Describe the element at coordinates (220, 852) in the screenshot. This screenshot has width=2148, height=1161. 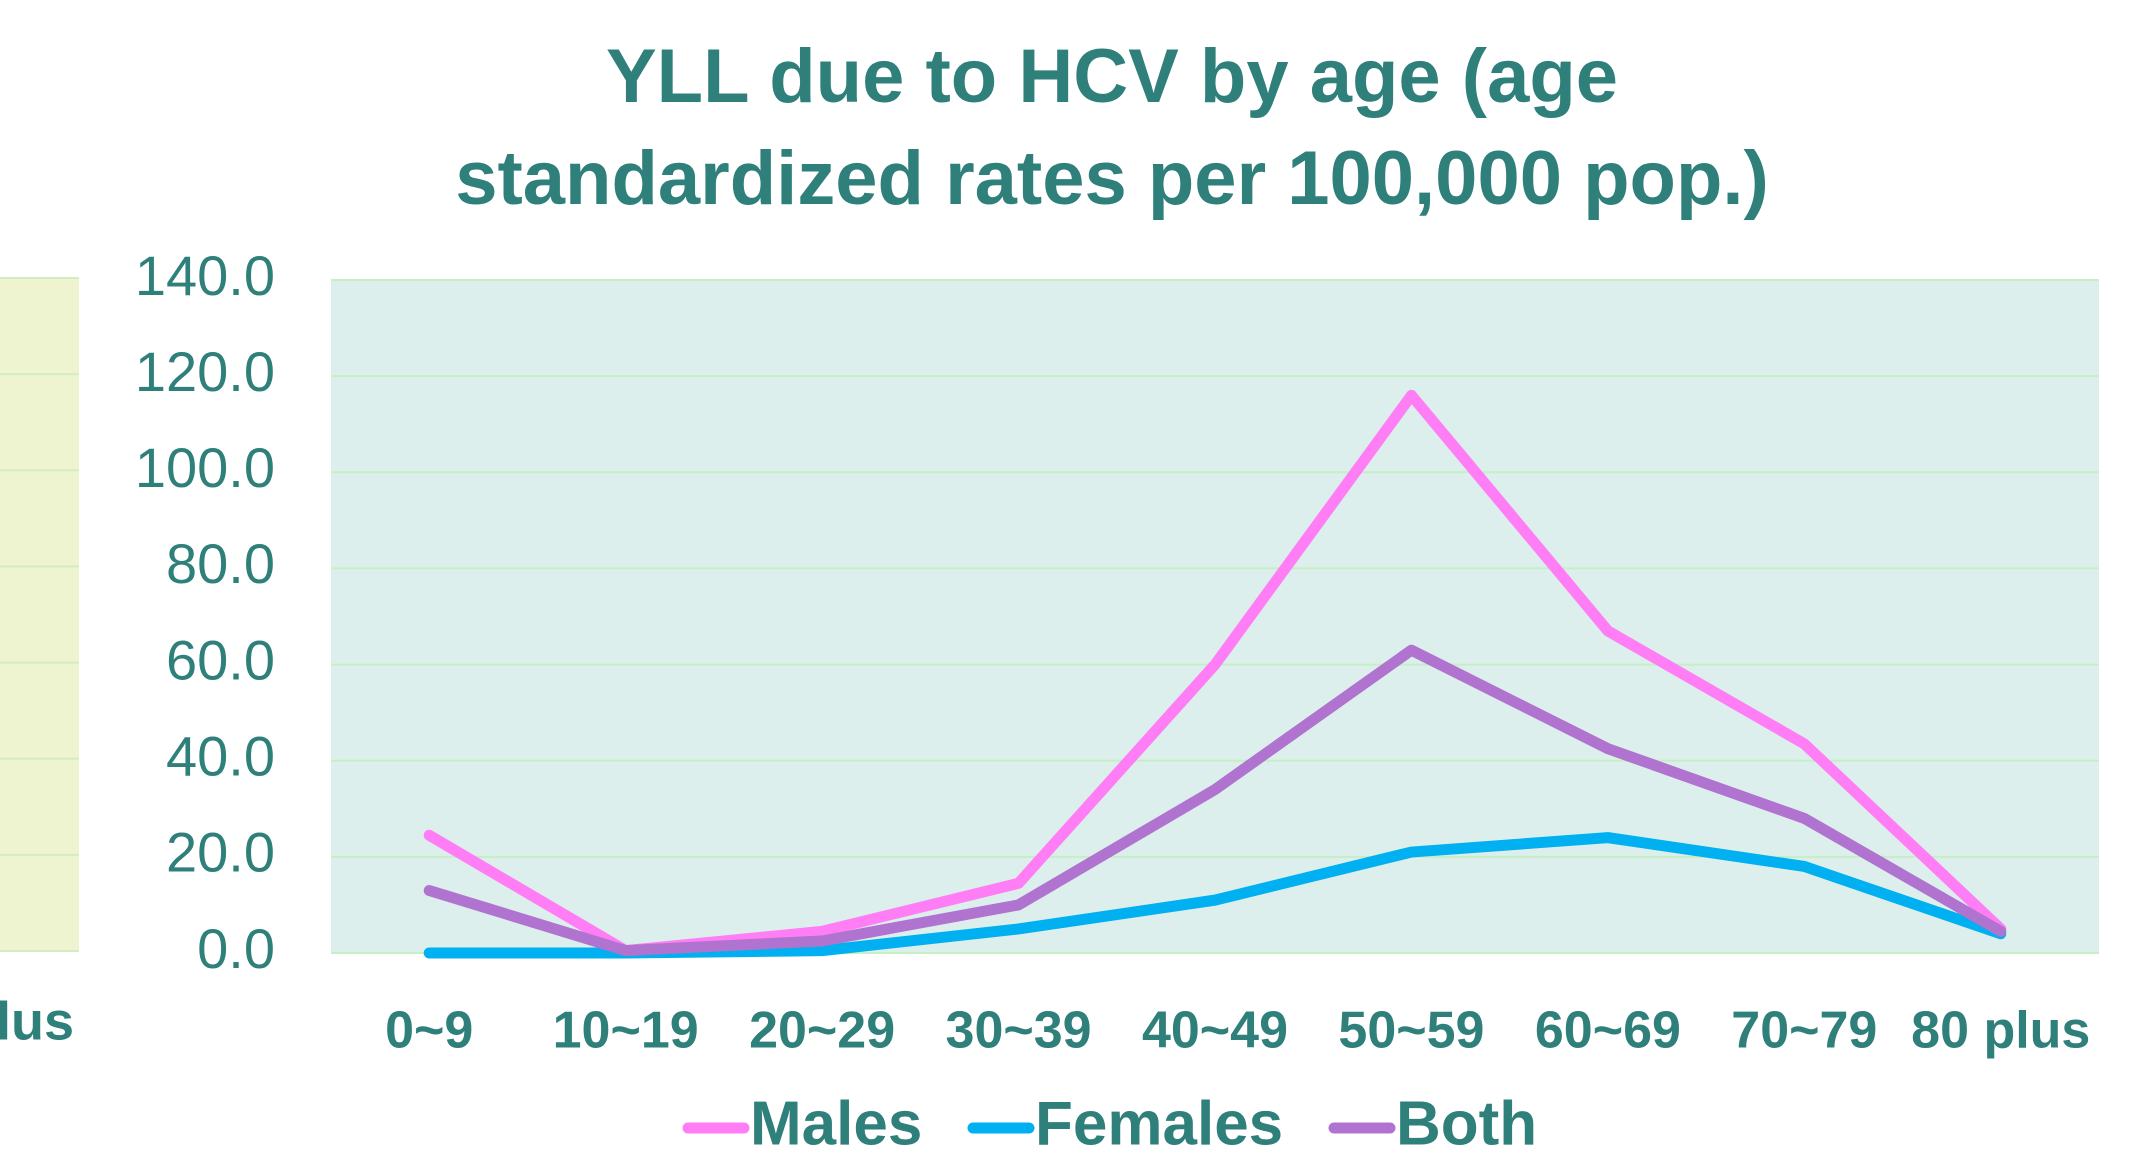
I see `y-tick-label: 20.0` at that location.